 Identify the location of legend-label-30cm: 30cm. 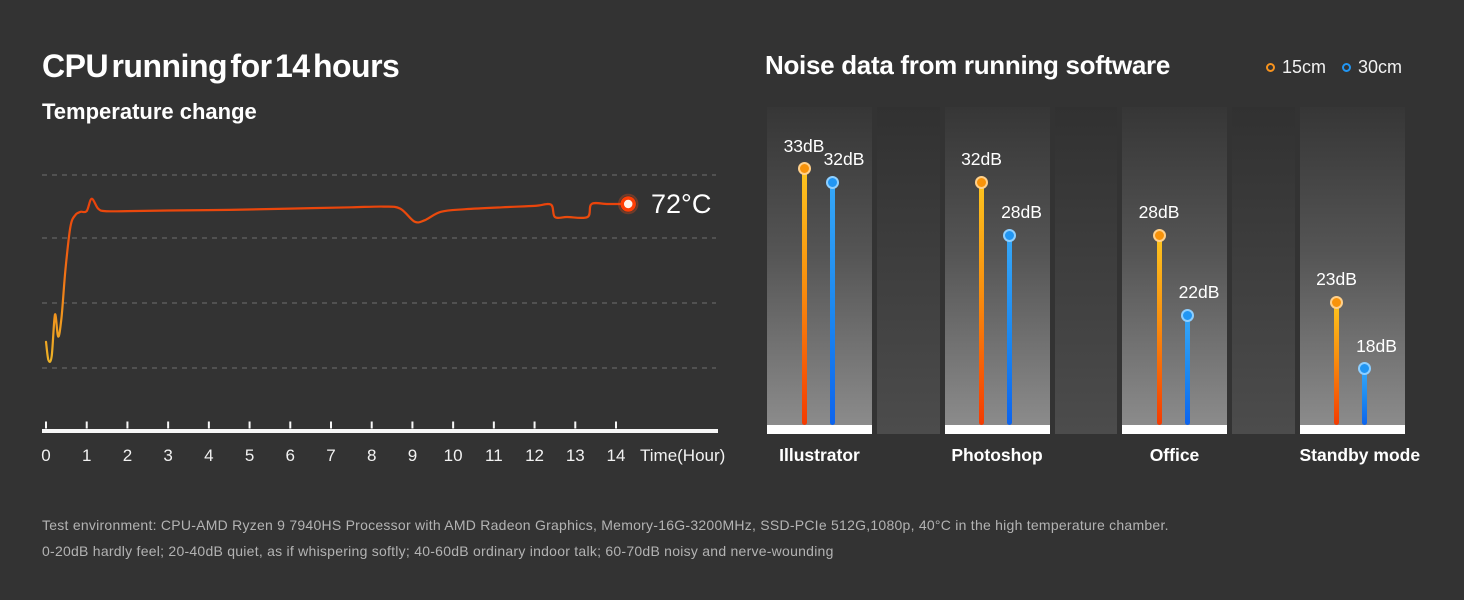
(1380, 67).